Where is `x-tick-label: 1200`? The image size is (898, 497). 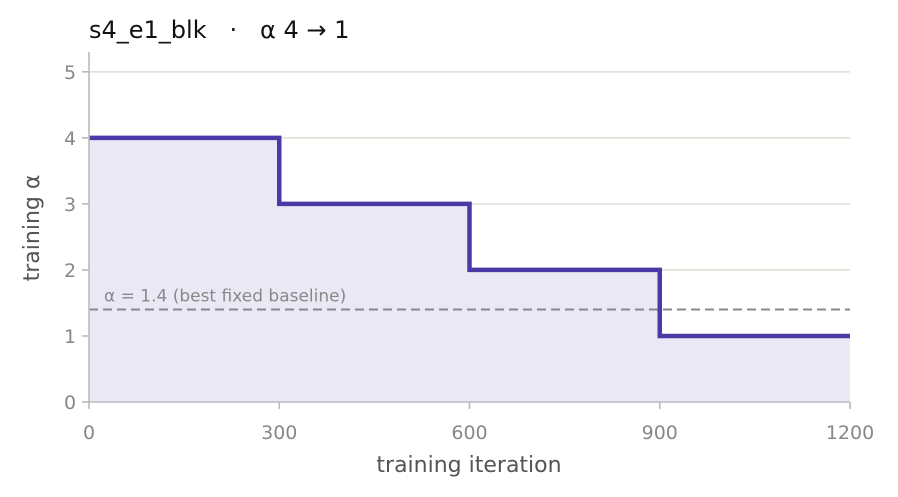 x-tick-label: 1200 is located at coordinates (850, 433).